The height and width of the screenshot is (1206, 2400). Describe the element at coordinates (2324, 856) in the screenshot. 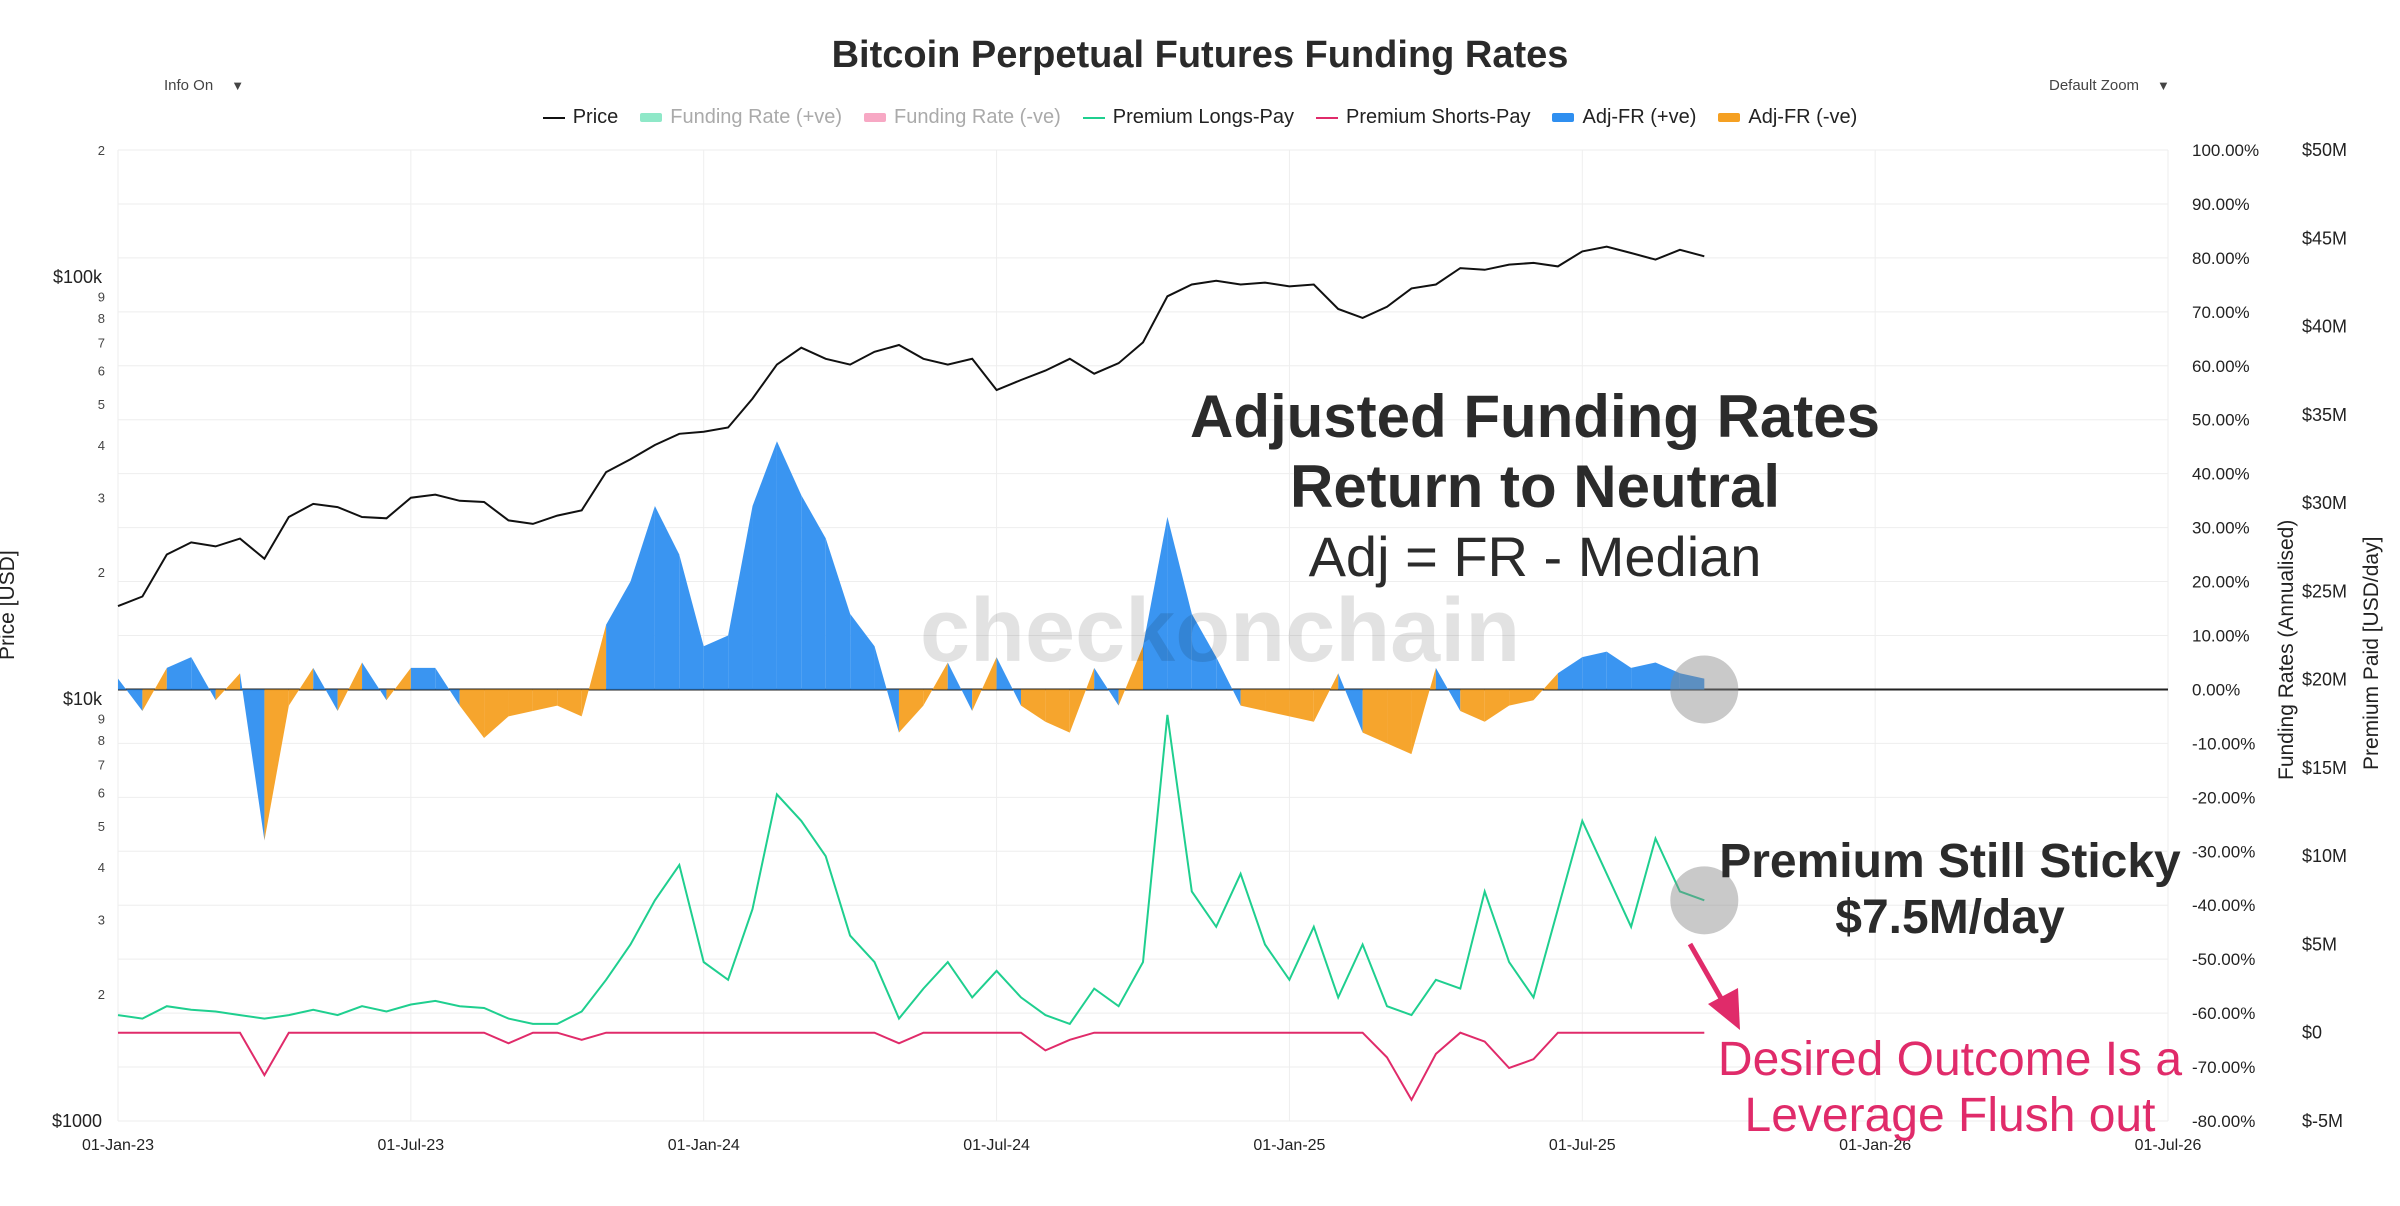

I see `y-right-premium-tick-label: $10M` at that location.